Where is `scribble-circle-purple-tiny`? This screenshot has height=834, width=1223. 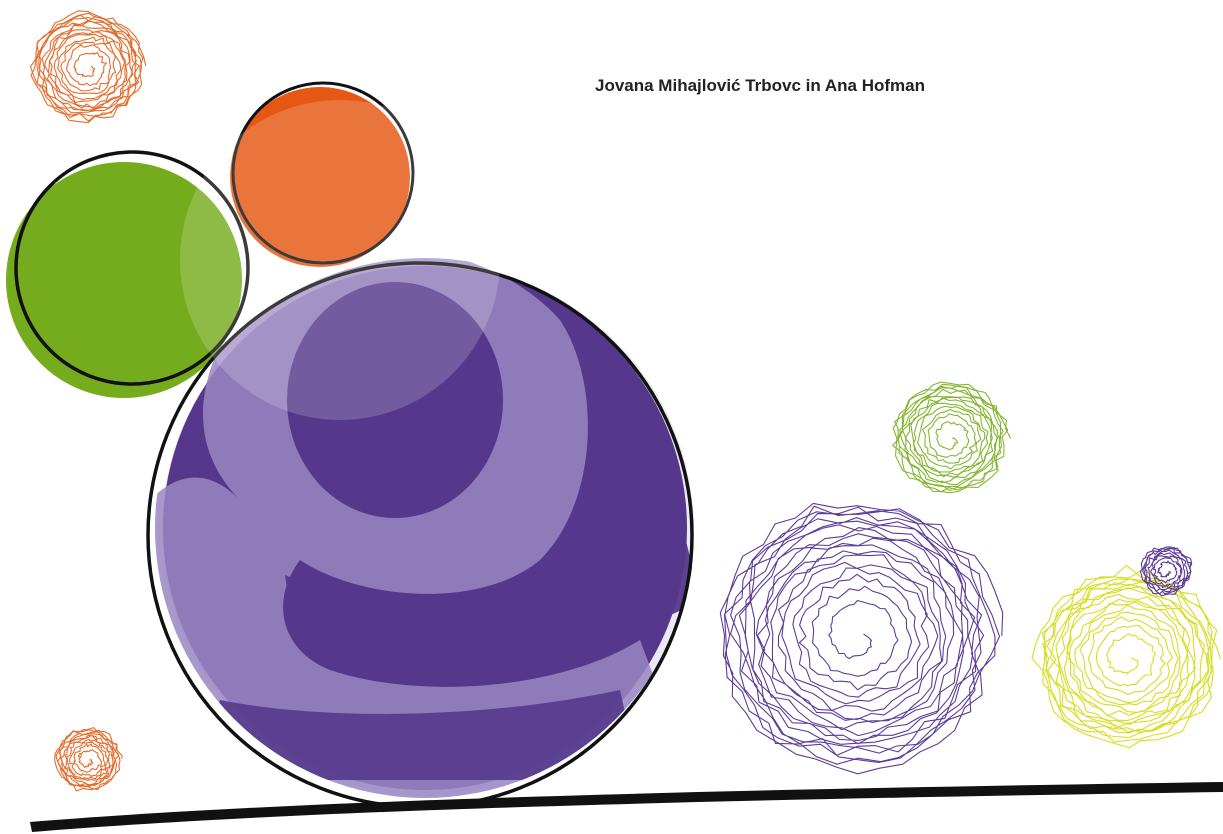
scribble-circle-purple-tiny is located at coordinates (1166, 571).